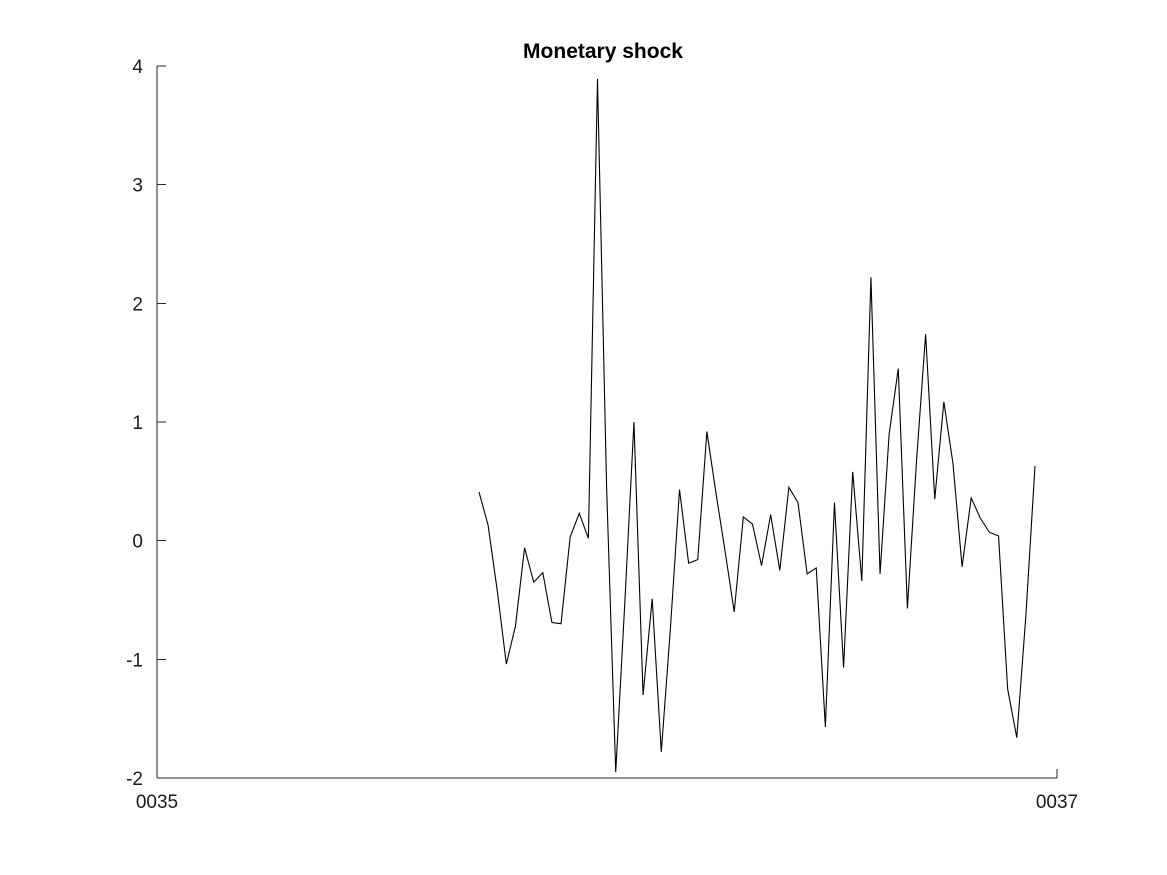 This screenshot has width=1167, height=875. Describe the element at coordinates (137, 542) in the screenshot. I see `y-tick-label: 0` at that location.